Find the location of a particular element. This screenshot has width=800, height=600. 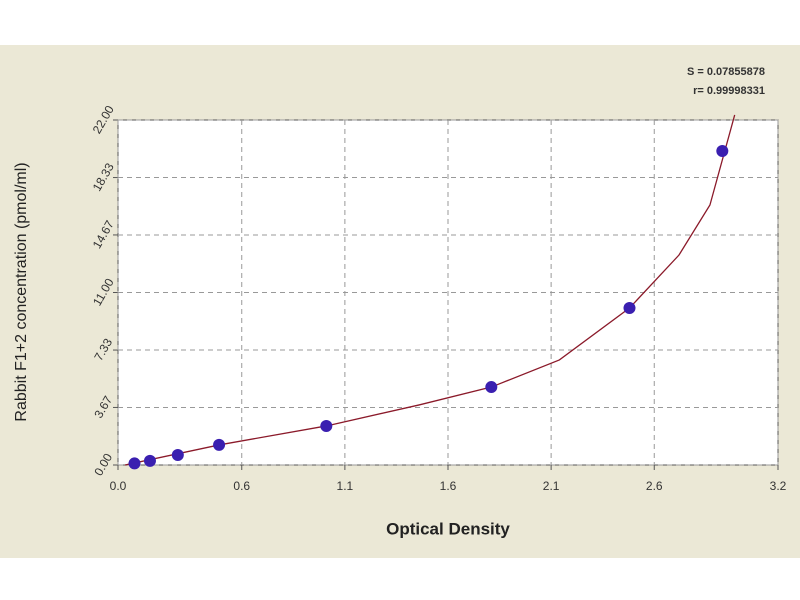

x-axis-label: Optical Density is located at coordinates (448, 528).